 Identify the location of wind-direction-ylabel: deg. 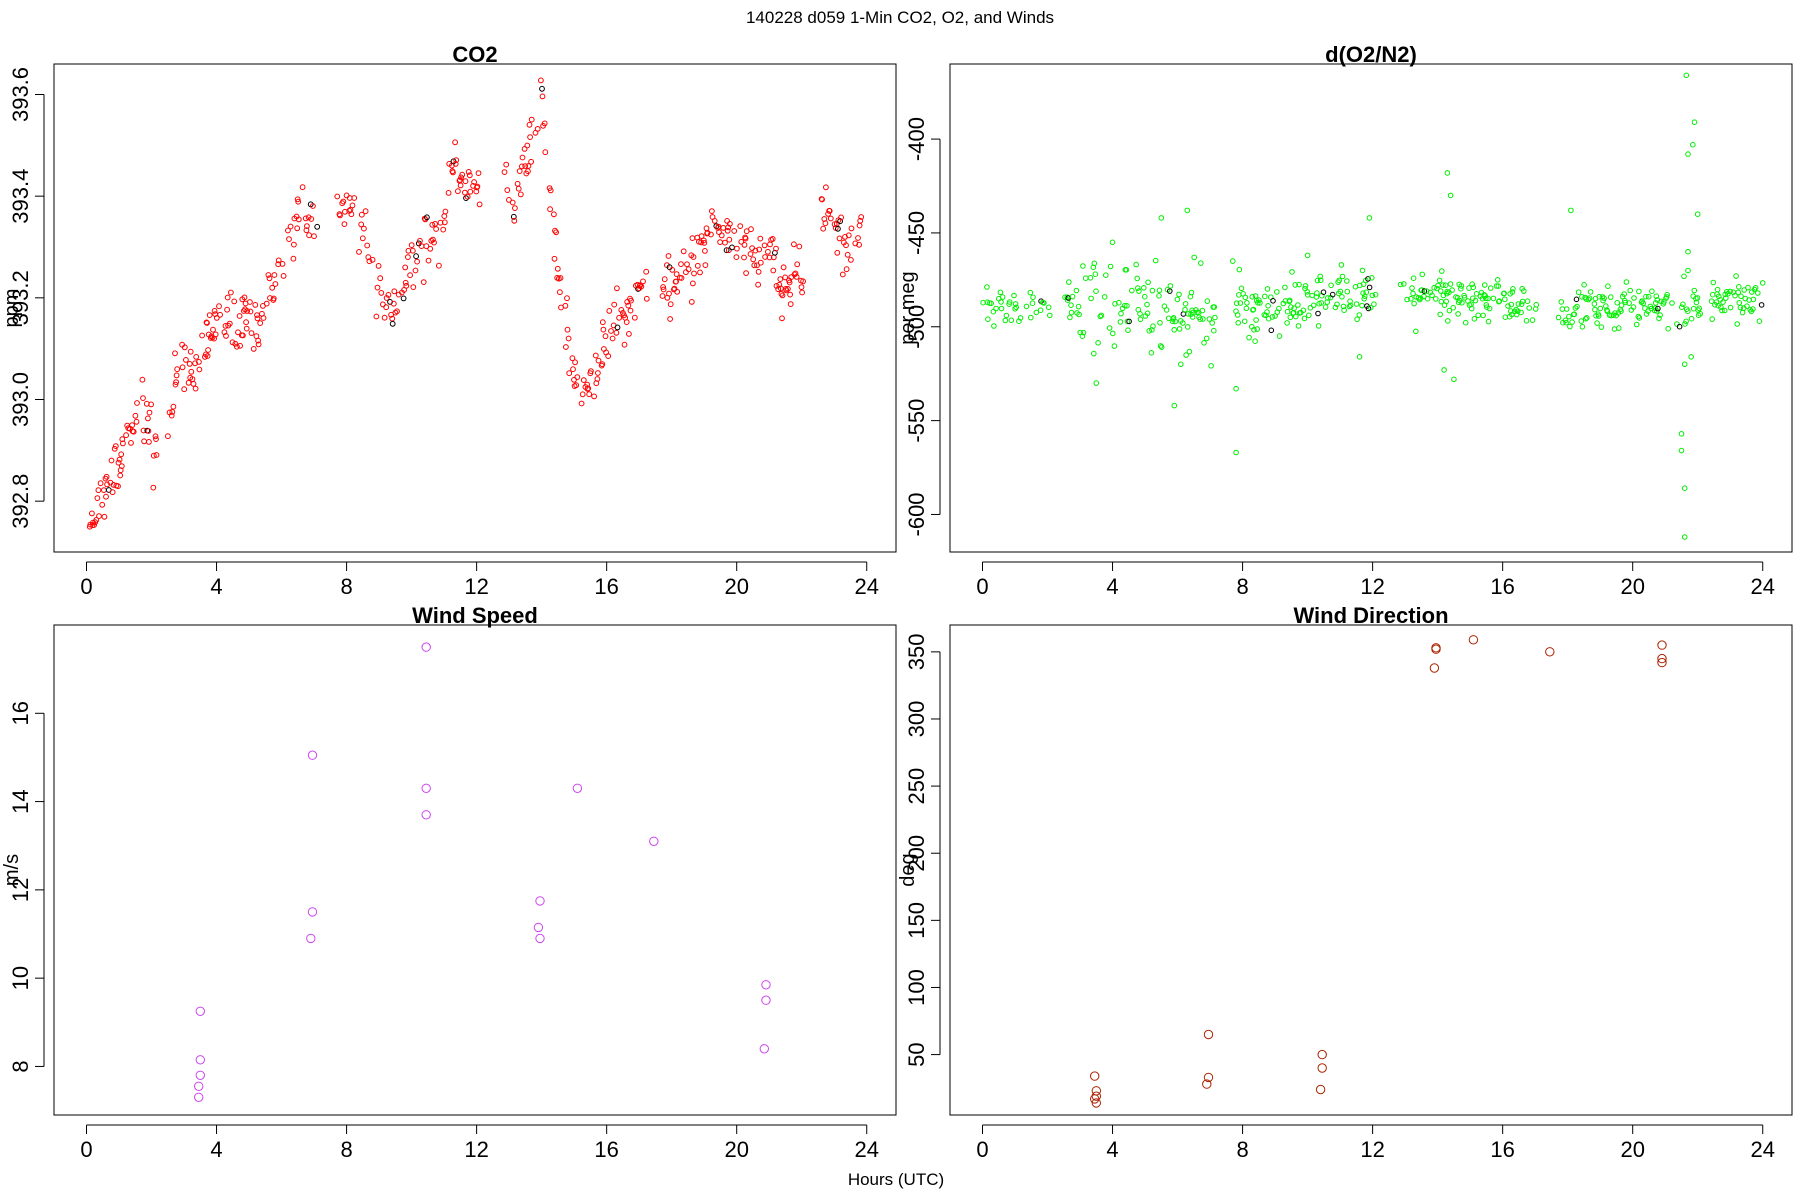
(908, 869).